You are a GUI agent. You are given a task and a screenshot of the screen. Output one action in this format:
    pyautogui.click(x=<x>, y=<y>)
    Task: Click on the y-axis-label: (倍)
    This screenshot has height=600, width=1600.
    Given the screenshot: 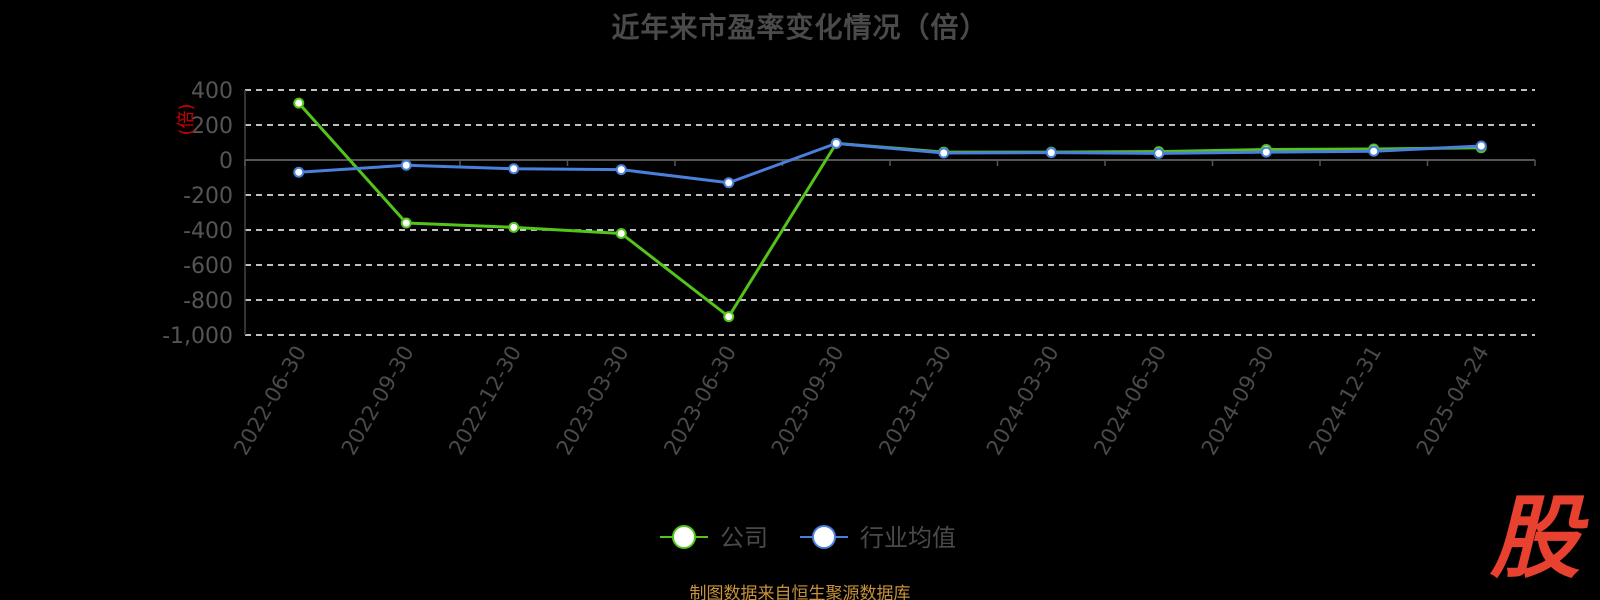 What is the action you would take?
    pyautogui.click(x=186, y=119)
    